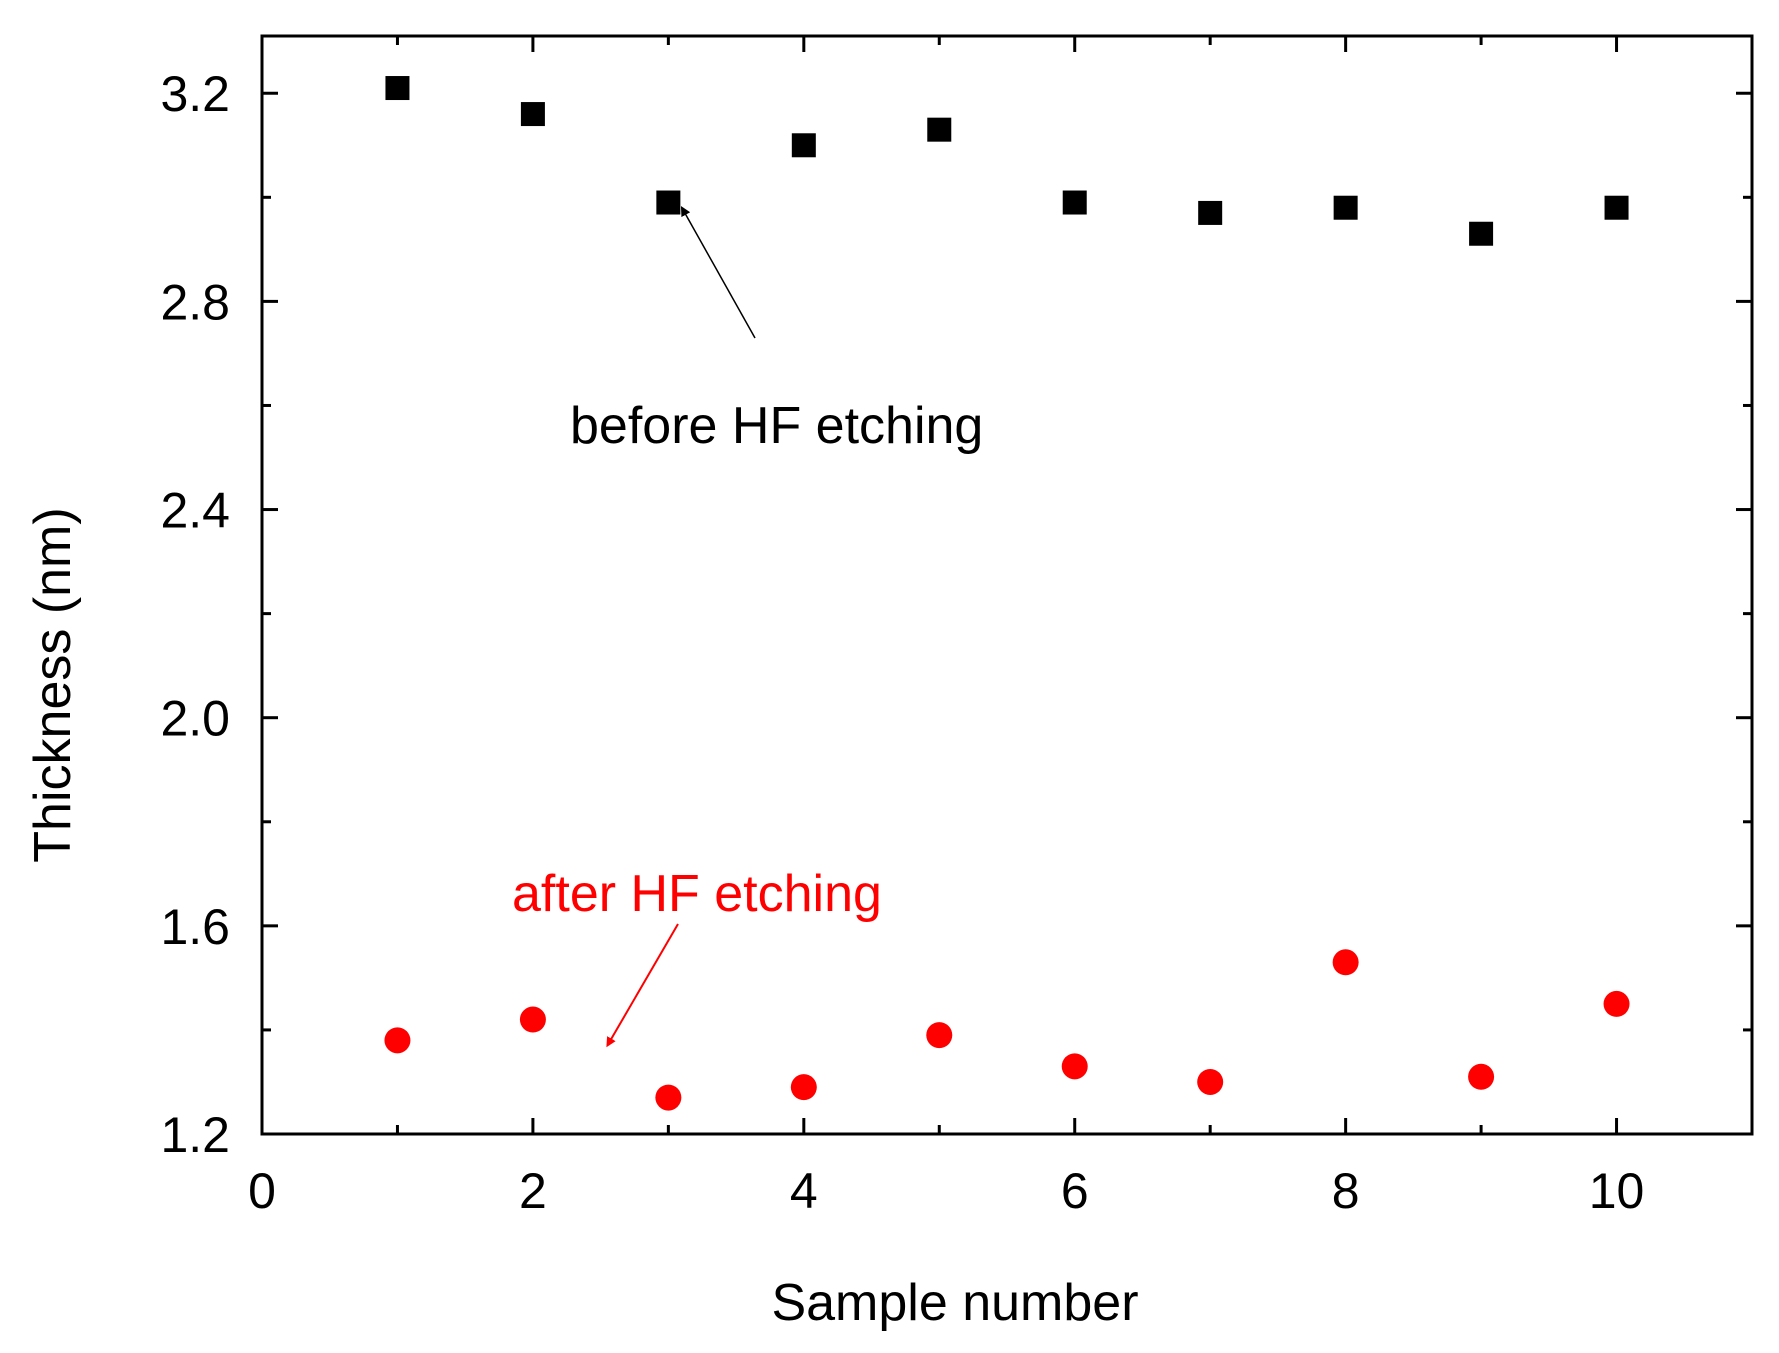  Describe the element at coordinates (1075, 1191) in the screenshot. I see `x-tick-label: 6` at that location.